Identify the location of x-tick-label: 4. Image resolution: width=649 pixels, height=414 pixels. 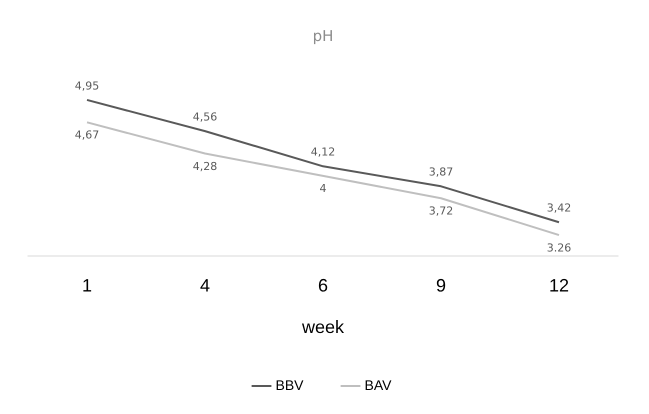
(205, 286).